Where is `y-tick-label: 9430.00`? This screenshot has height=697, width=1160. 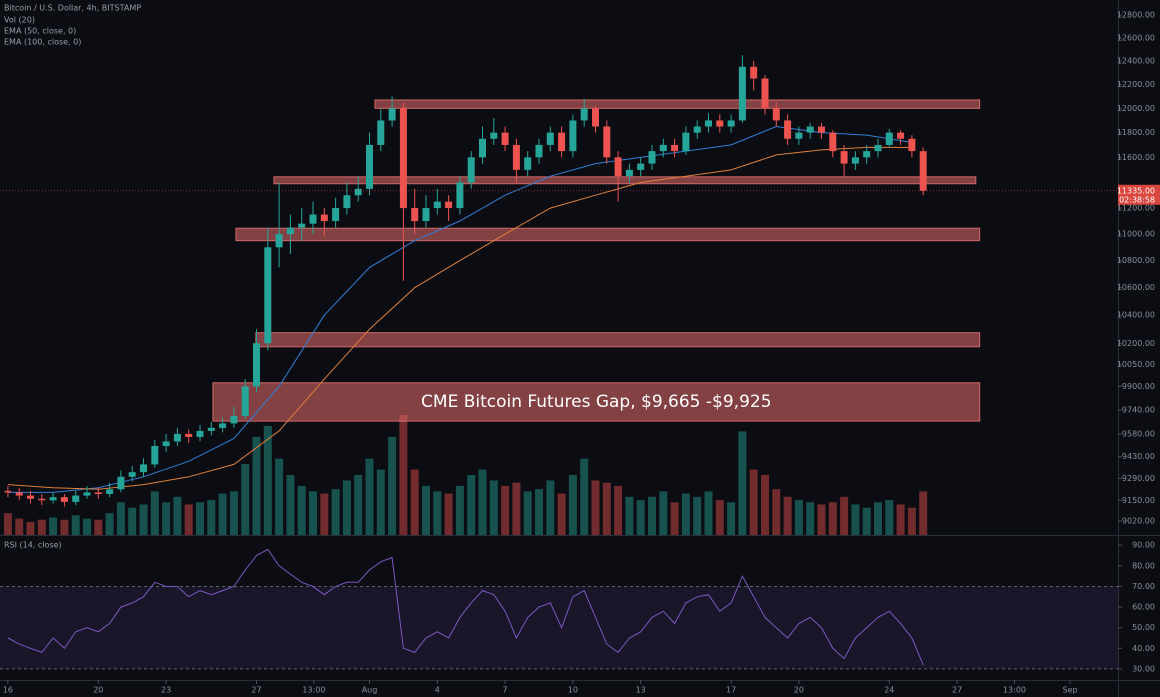 y-tick-label: 9430.00 is located at coordinates (1138, 456).